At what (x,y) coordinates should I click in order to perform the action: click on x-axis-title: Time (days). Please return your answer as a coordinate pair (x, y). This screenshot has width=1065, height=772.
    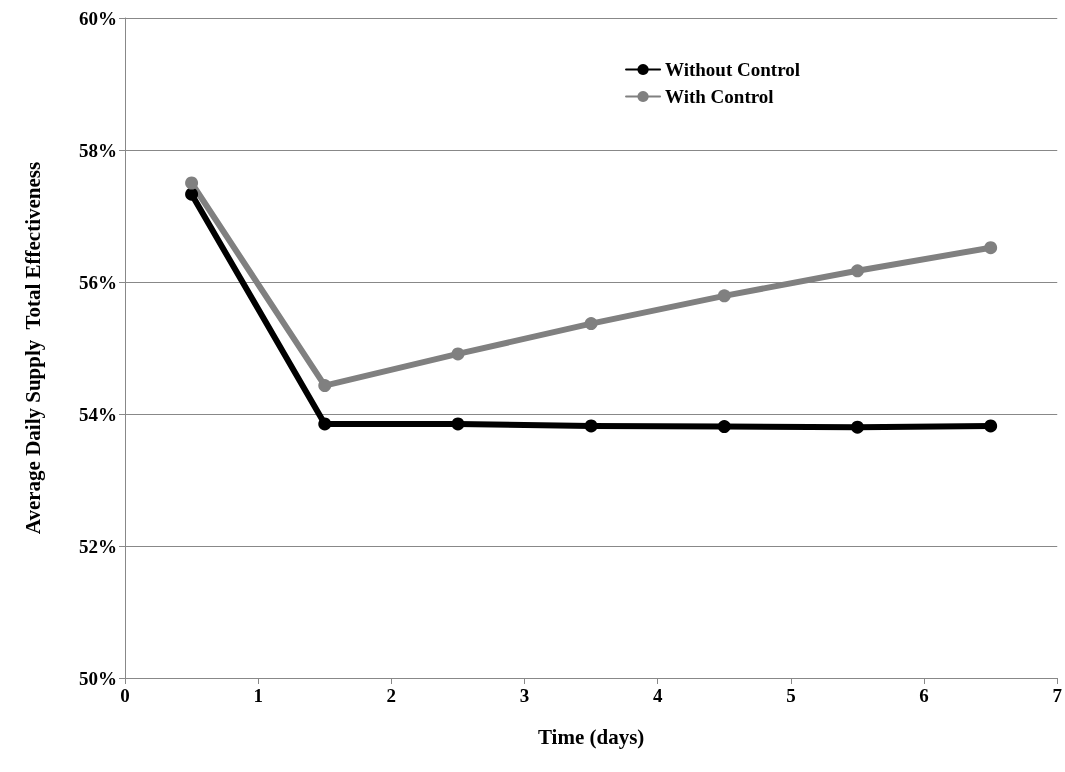
    Looking at the image, I should click on (591, 736).